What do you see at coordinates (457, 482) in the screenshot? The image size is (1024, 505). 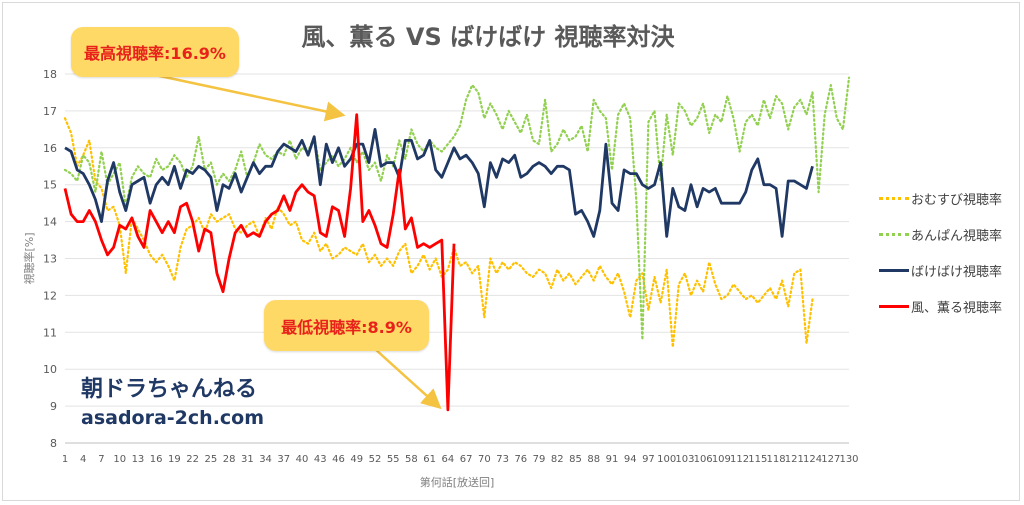 I see `x-axis-label: 第何話[放送回]` at bounding box center [457, 482].